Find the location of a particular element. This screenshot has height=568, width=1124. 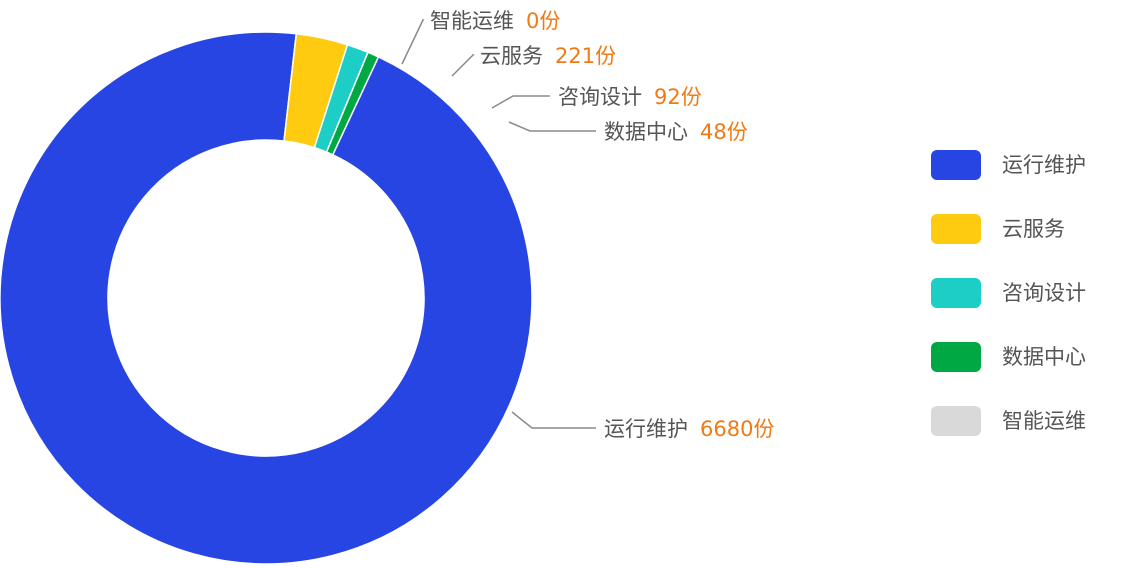

legend-label: 数据中心 is located at coordinates (1044, 357).